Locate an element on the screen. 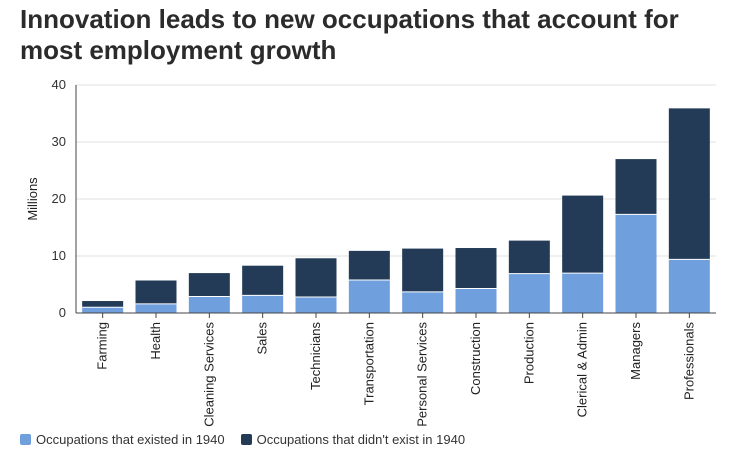 The width and height of the screenshot is (740, 461). legend-swatch-new is located at coordinates (246, 439).